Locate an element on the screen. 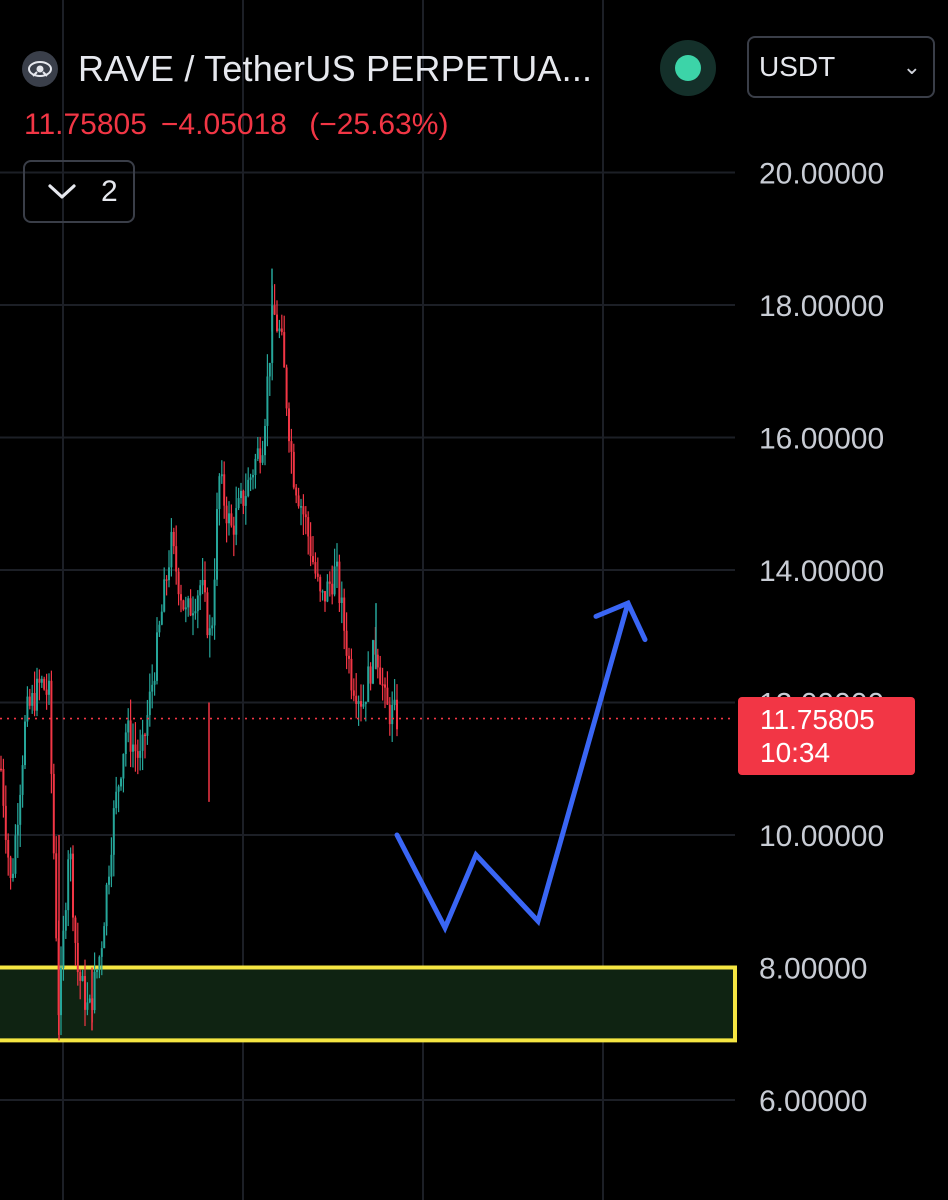  support-zone is located at coordinates (368, 1004).